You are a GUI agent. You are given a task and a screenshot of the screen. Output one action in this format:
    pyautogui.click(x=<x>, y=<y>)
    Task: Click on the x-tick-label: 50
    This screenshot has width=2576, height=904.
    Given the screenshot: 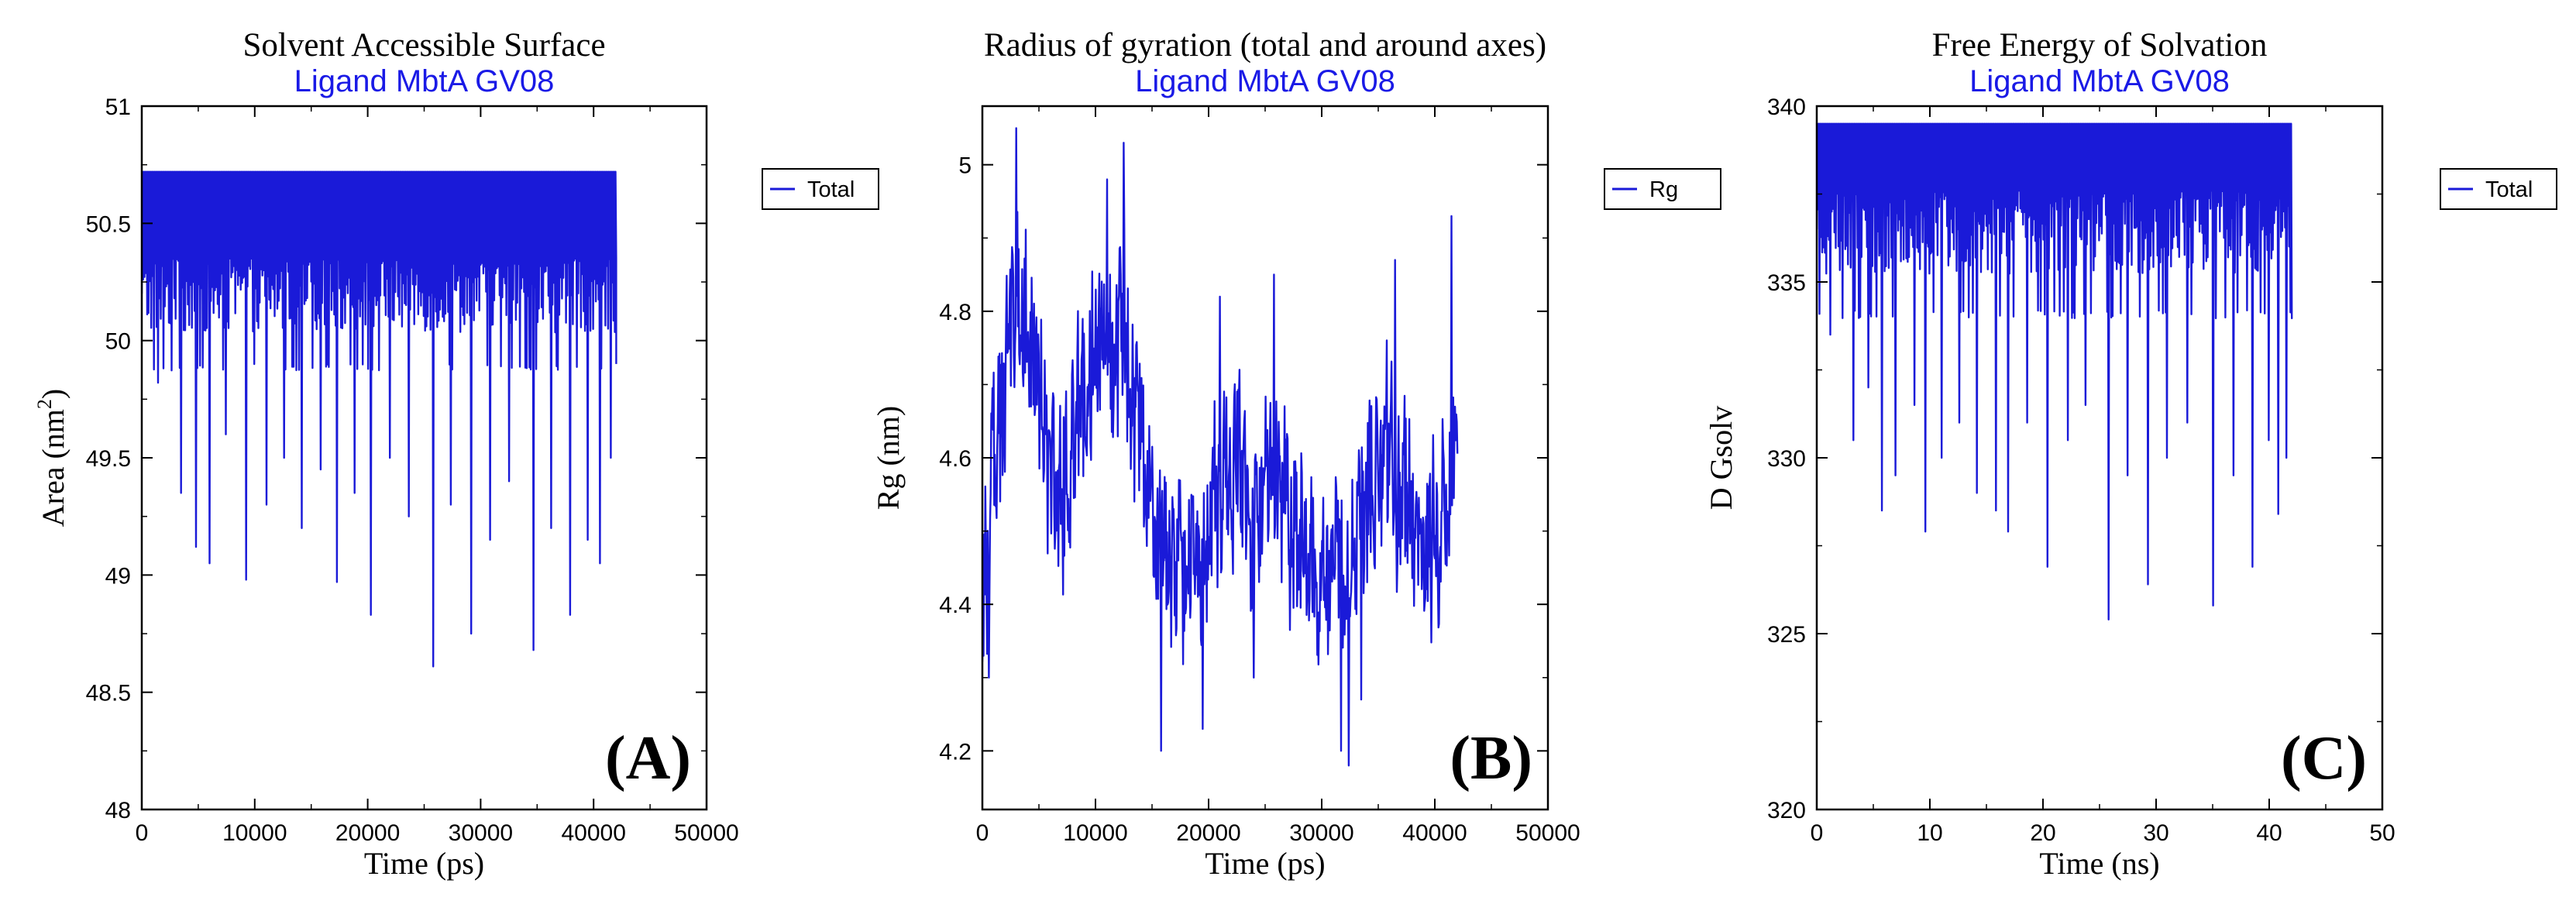 What is the action you would take?
    pyautogui.click(x=2382, y=833)
    